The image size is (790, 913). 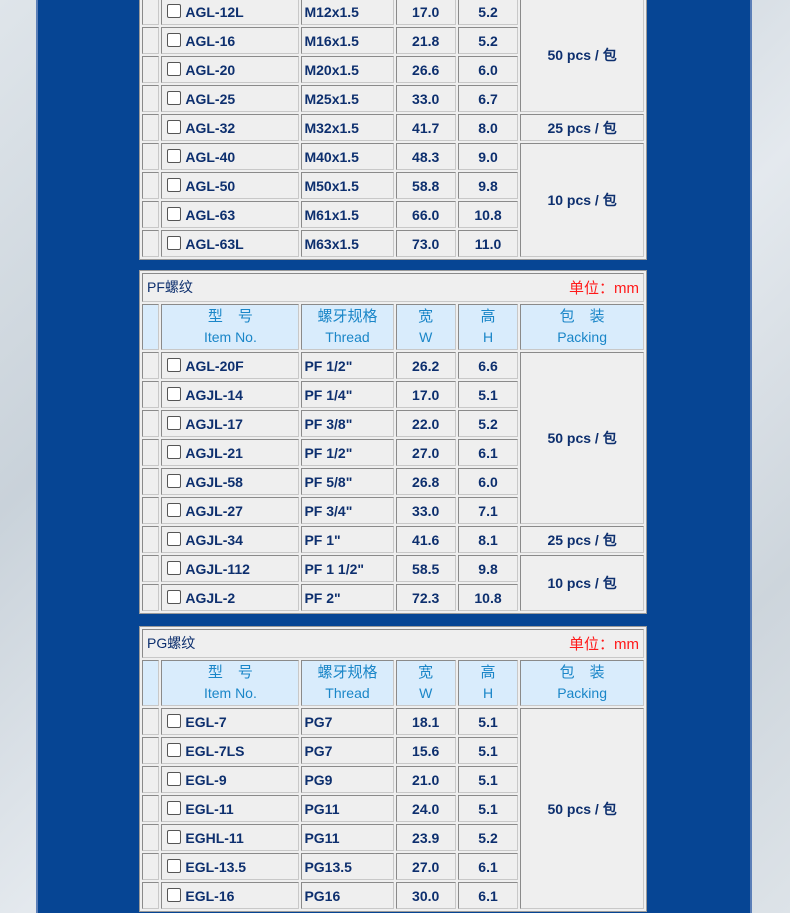 I want to click on header-width-en: W, so click(x=426, y=693).